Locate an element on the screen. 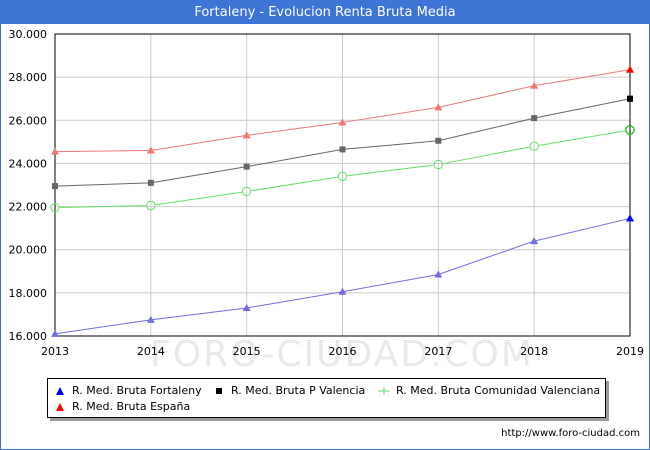  x-tick-label: 2014 is located at coordinates (151, 351).